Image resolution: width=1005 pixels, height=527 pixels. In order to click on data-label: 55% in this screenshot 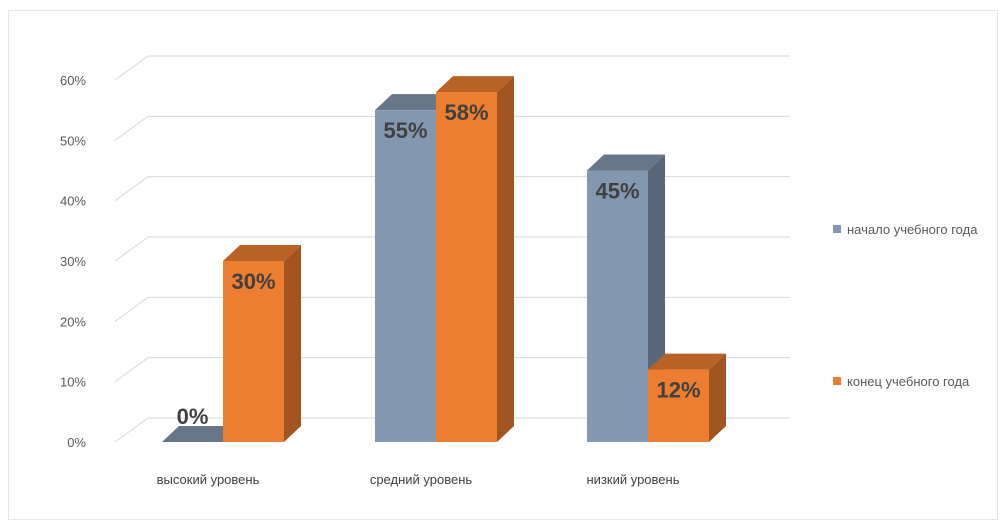, I will do `click(405, 130)`.